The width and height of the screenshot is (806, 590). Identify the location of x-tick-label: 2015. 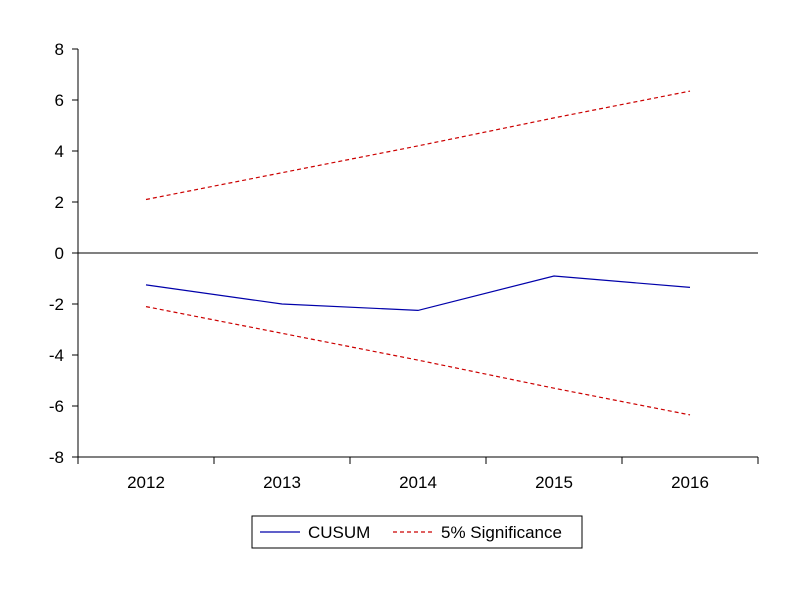
(554, 482).